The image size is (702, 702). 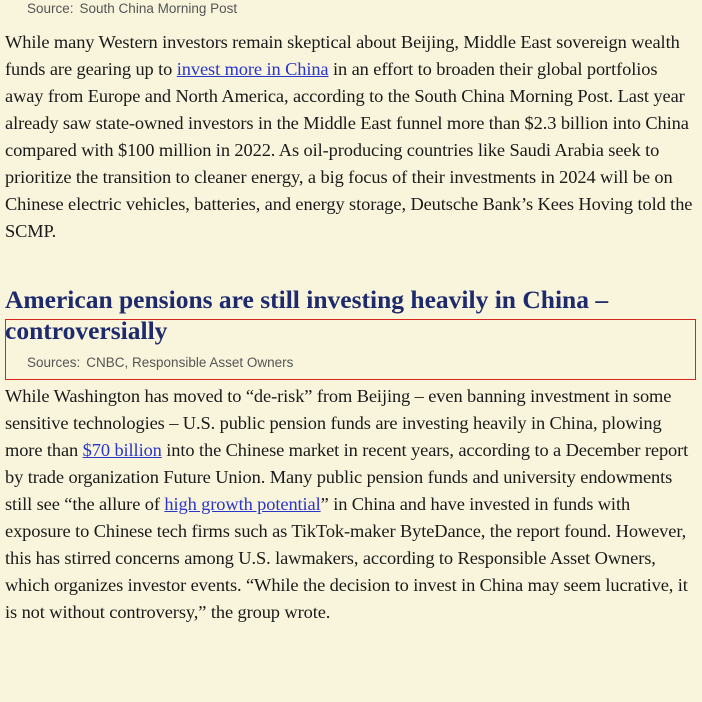 I want to click on inline-link: high growth potential, so click(x=242, y=504).